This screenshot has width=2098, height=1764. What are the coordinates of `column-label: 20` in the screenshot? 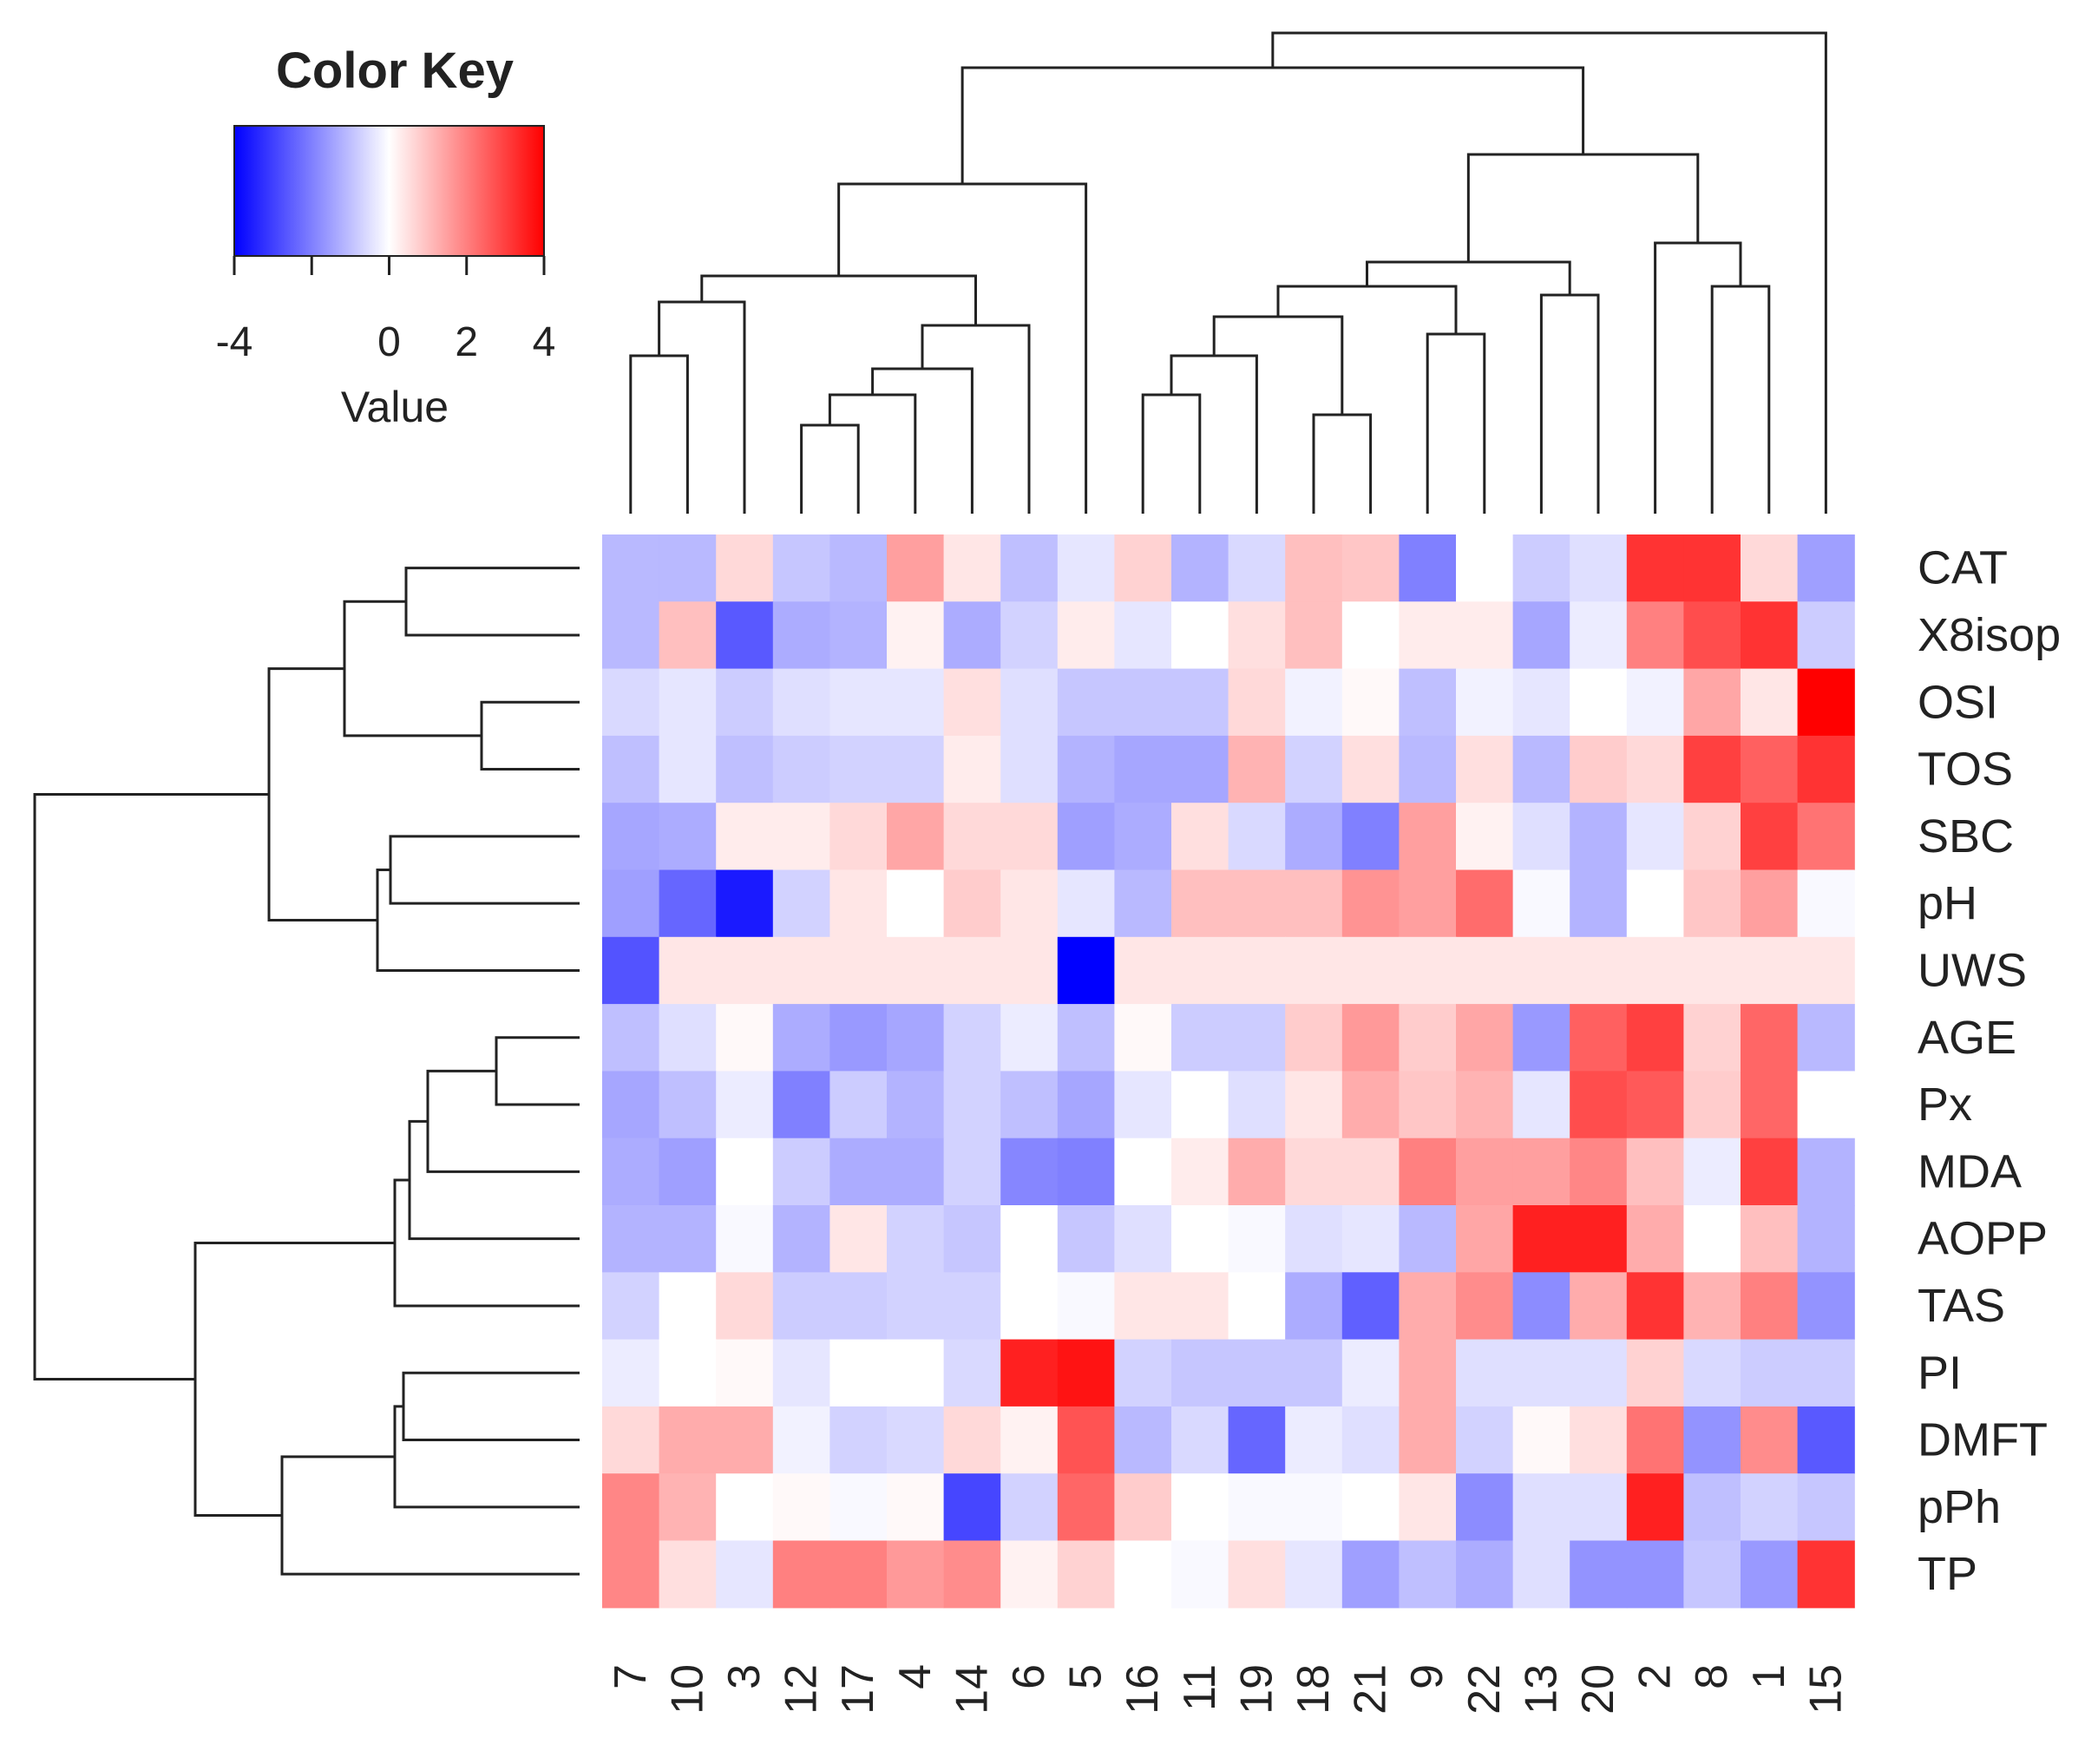 It's located at (1598, 1689).